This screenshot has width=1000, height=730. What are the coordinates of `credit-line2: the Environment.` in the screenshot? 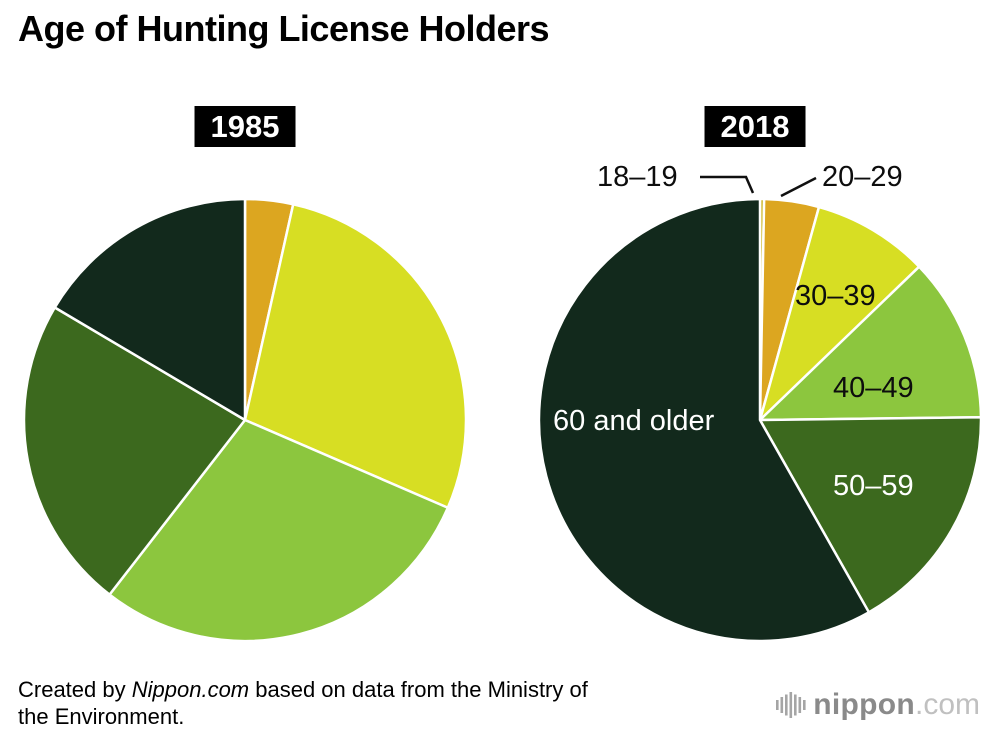 It's located at (101, 716).